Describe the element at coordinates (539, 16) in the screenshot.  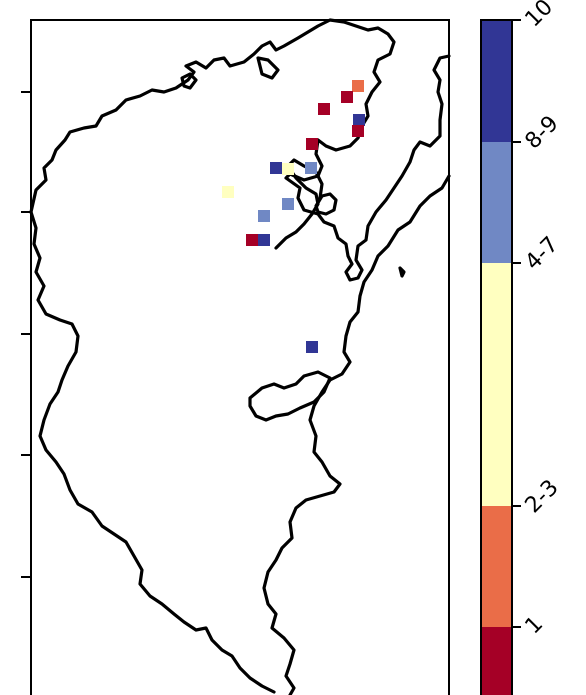
I see `colorbar-tick-label: 10` at that location.